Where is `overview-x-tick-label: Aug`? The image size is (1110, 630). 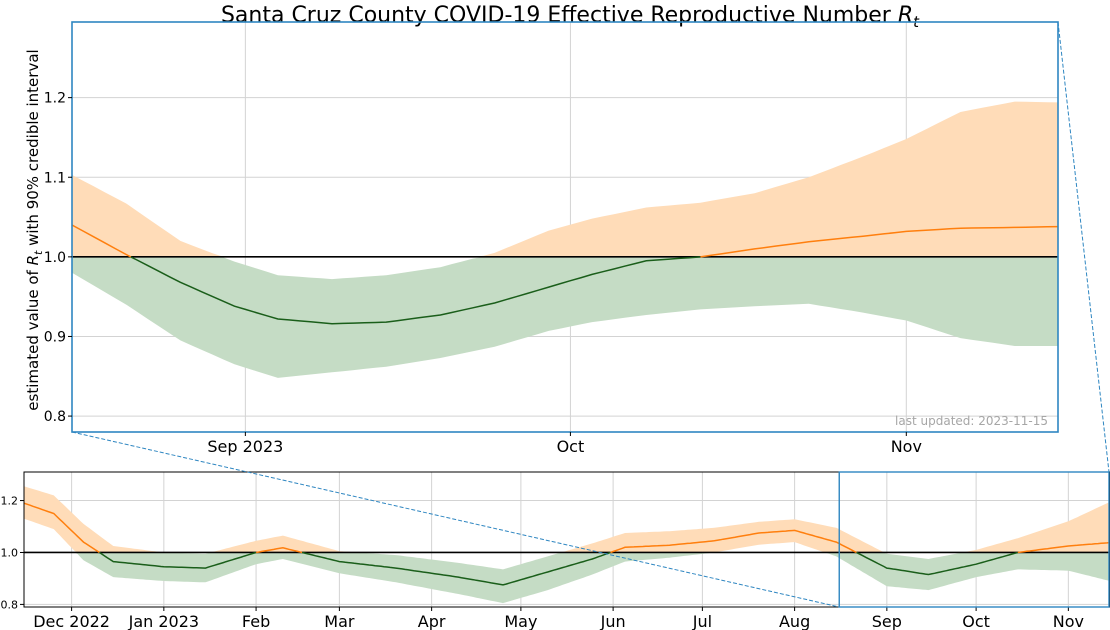
overview-x-tick-label: Aug is located at coordinates (794, 621).